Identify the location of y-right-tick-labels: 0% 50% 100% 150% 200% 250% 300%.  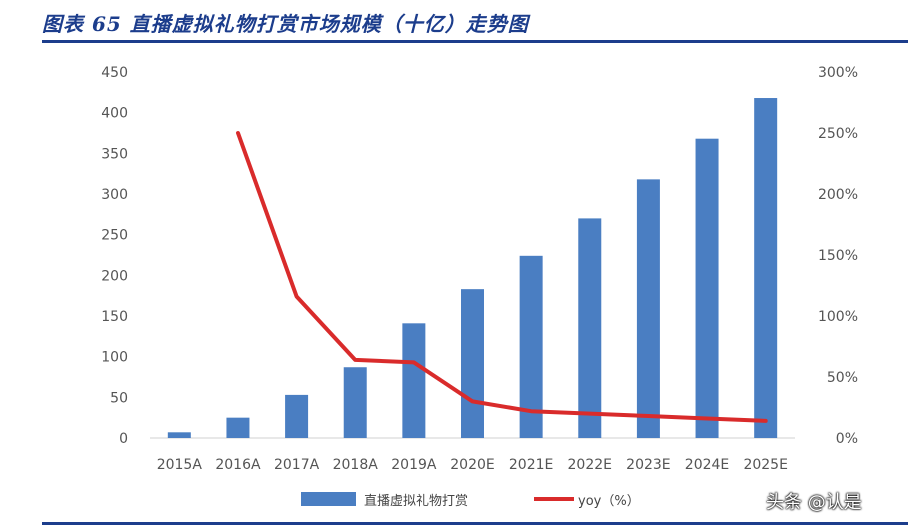
(838, 256).